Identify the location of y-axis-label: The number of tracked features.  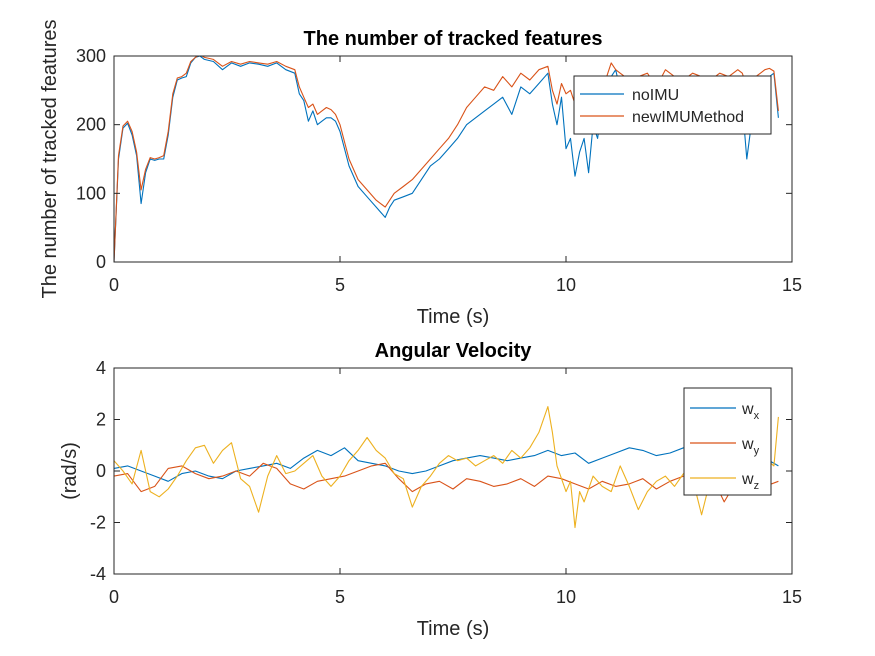
(50, 158).